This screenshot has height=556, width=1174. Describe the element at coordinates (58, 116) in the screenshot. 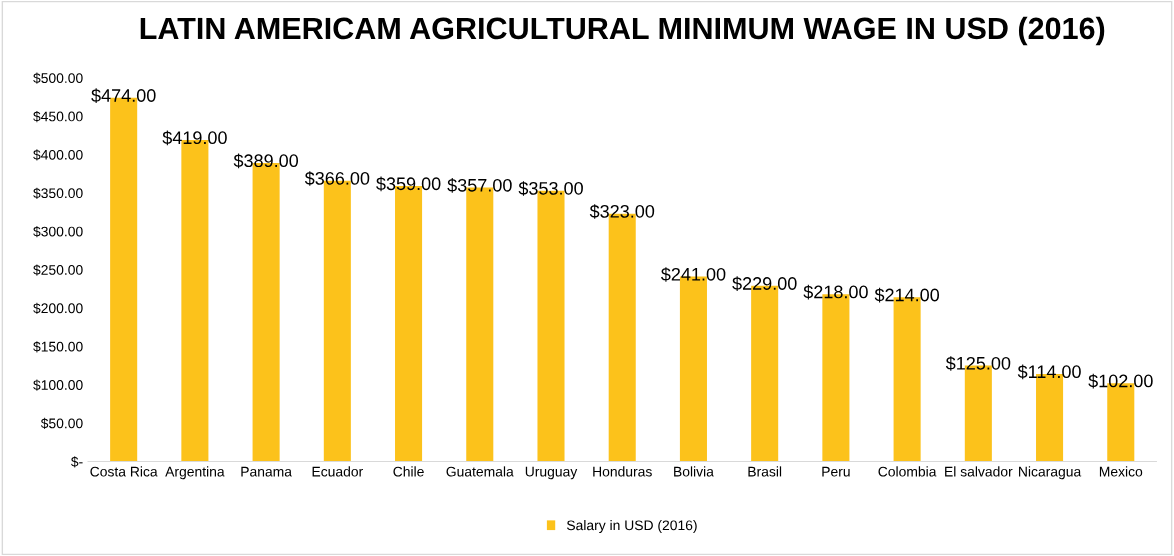

I see `y-tick-label: $450.00` at that location.